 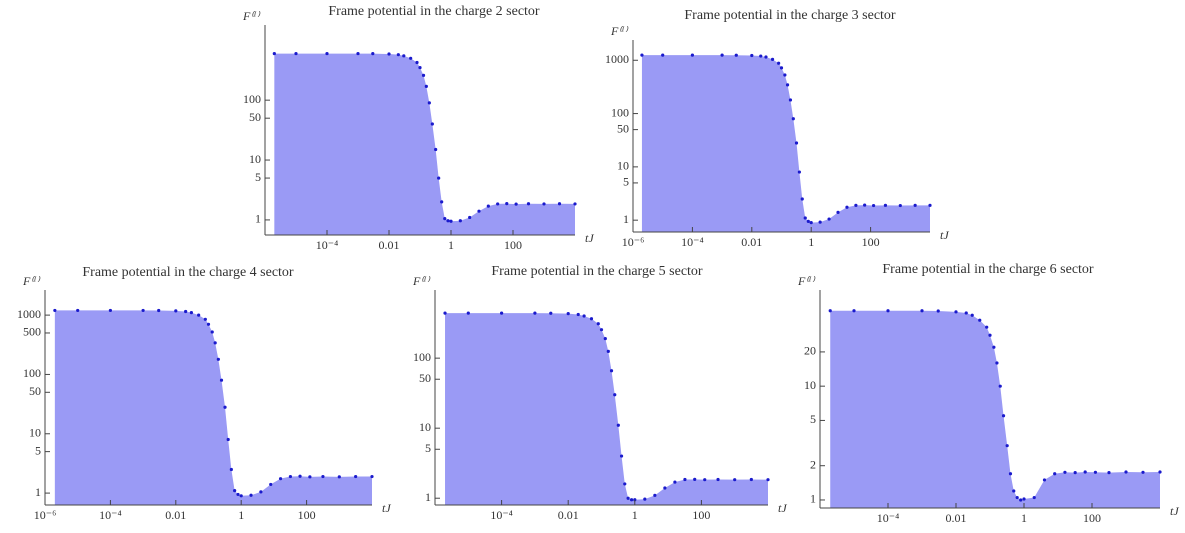 I want to click on x-axis-label: tJ, so click(x=944, y=235).